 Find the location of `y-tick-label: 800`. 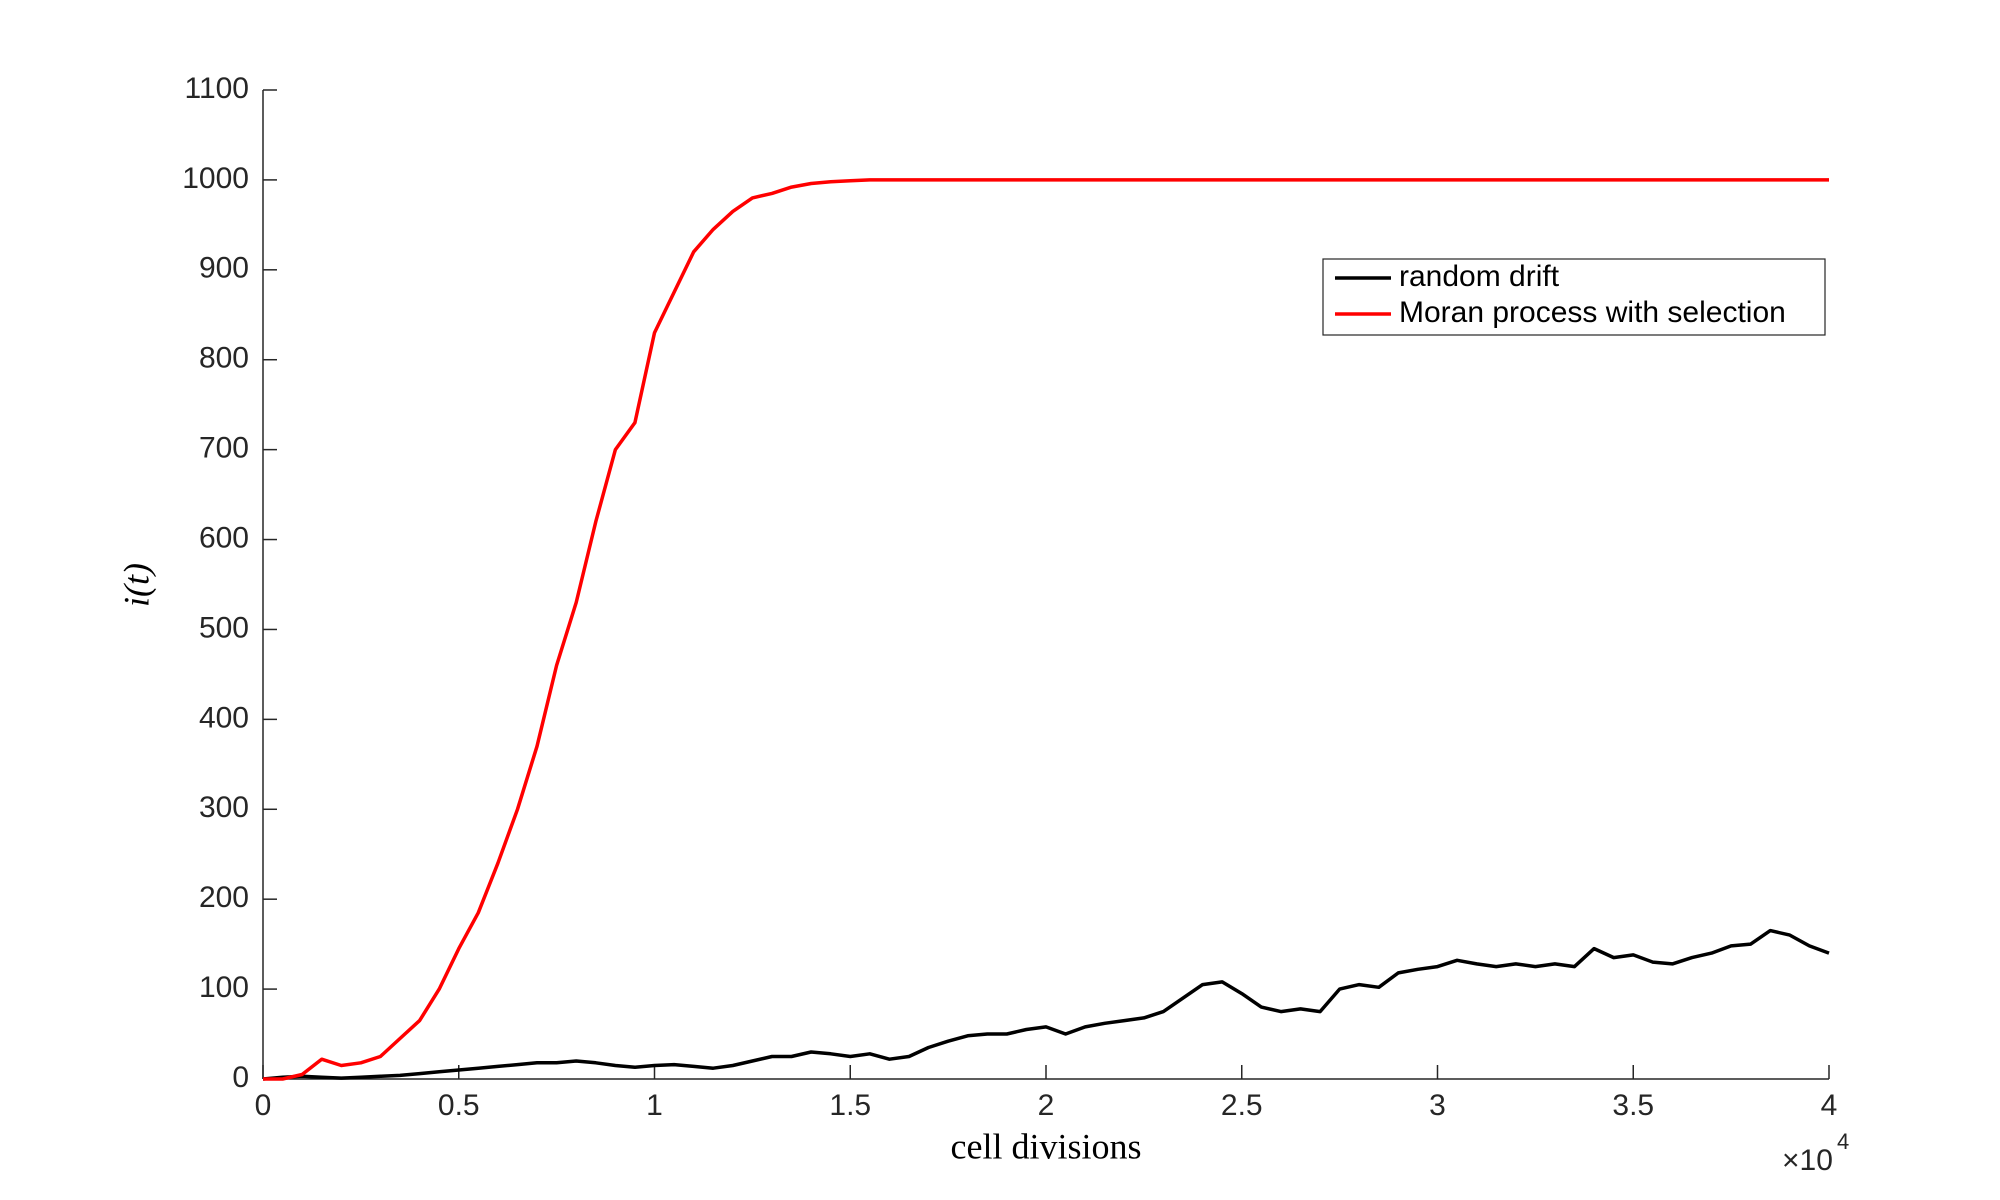

y-tick-label: 800 is located at coordinates (224, 358).